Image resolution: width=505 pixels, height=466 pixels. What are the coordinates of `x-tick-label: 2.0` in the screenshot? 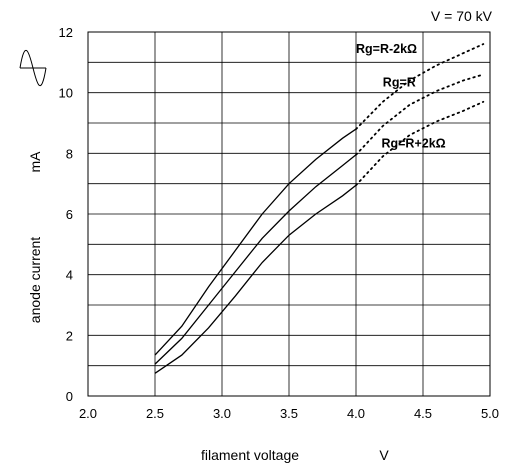 It's located at (88, 413).